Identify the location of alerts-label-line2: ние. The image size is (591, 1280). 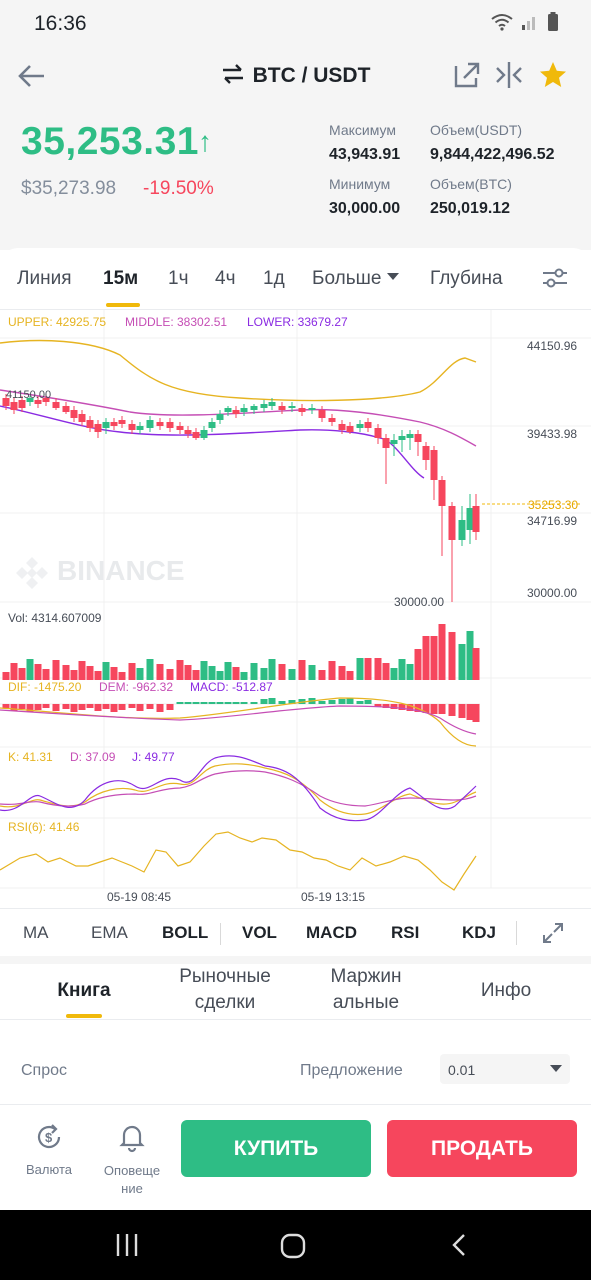
(132, 1188).